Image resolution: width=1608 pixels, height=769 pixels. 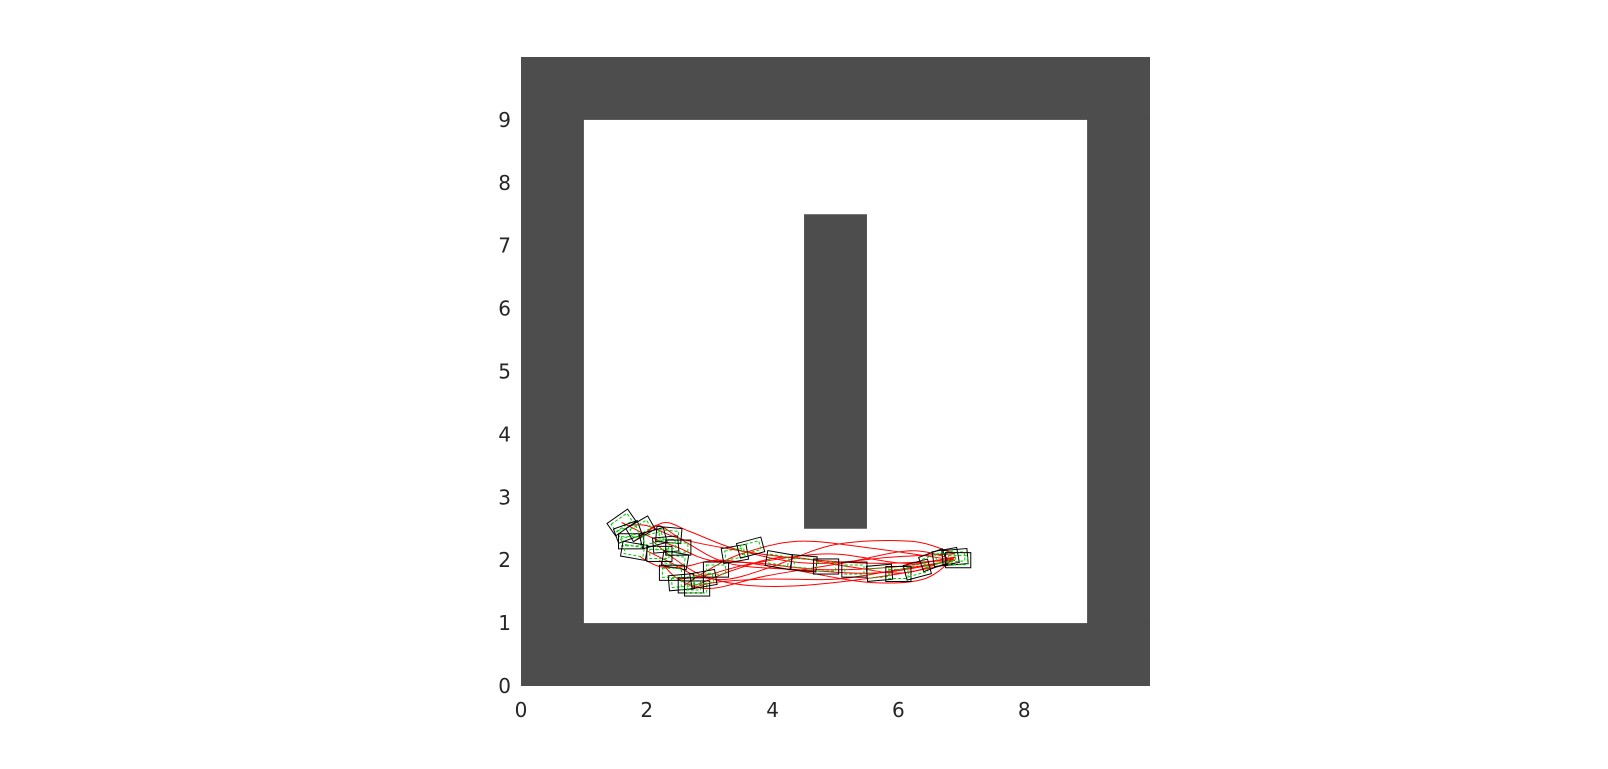 I want to click on y-tick-label: 3, so click(x=504, y=497).